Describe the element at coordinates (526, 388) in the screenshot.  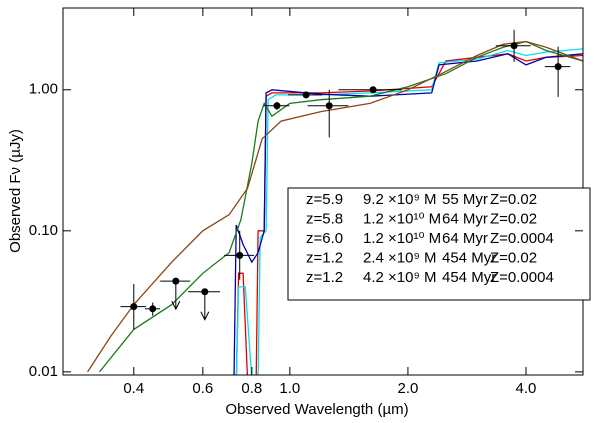
I see `x-tick-label: 4.0` at that location.